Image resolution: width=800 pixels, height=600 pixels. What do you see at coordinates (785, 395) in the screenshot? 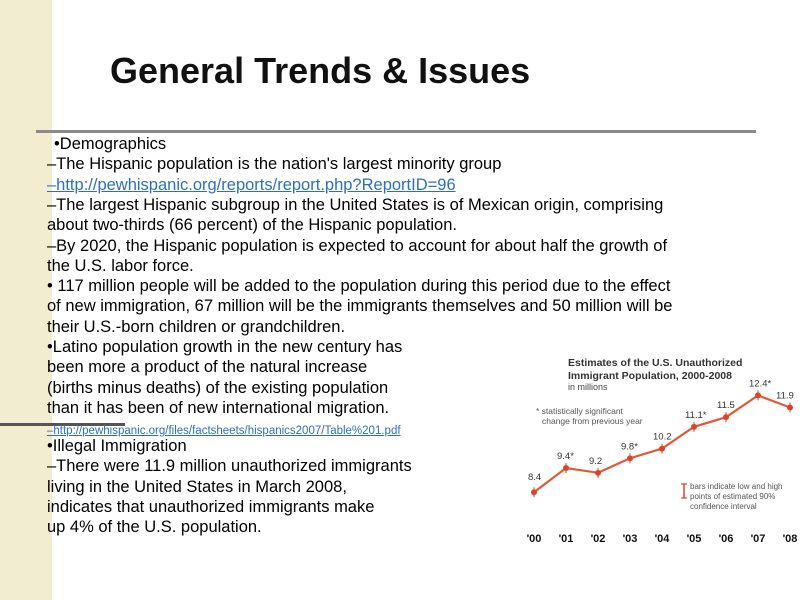
I see `data-label-8: 11.9` at bounding box center [785, 395].